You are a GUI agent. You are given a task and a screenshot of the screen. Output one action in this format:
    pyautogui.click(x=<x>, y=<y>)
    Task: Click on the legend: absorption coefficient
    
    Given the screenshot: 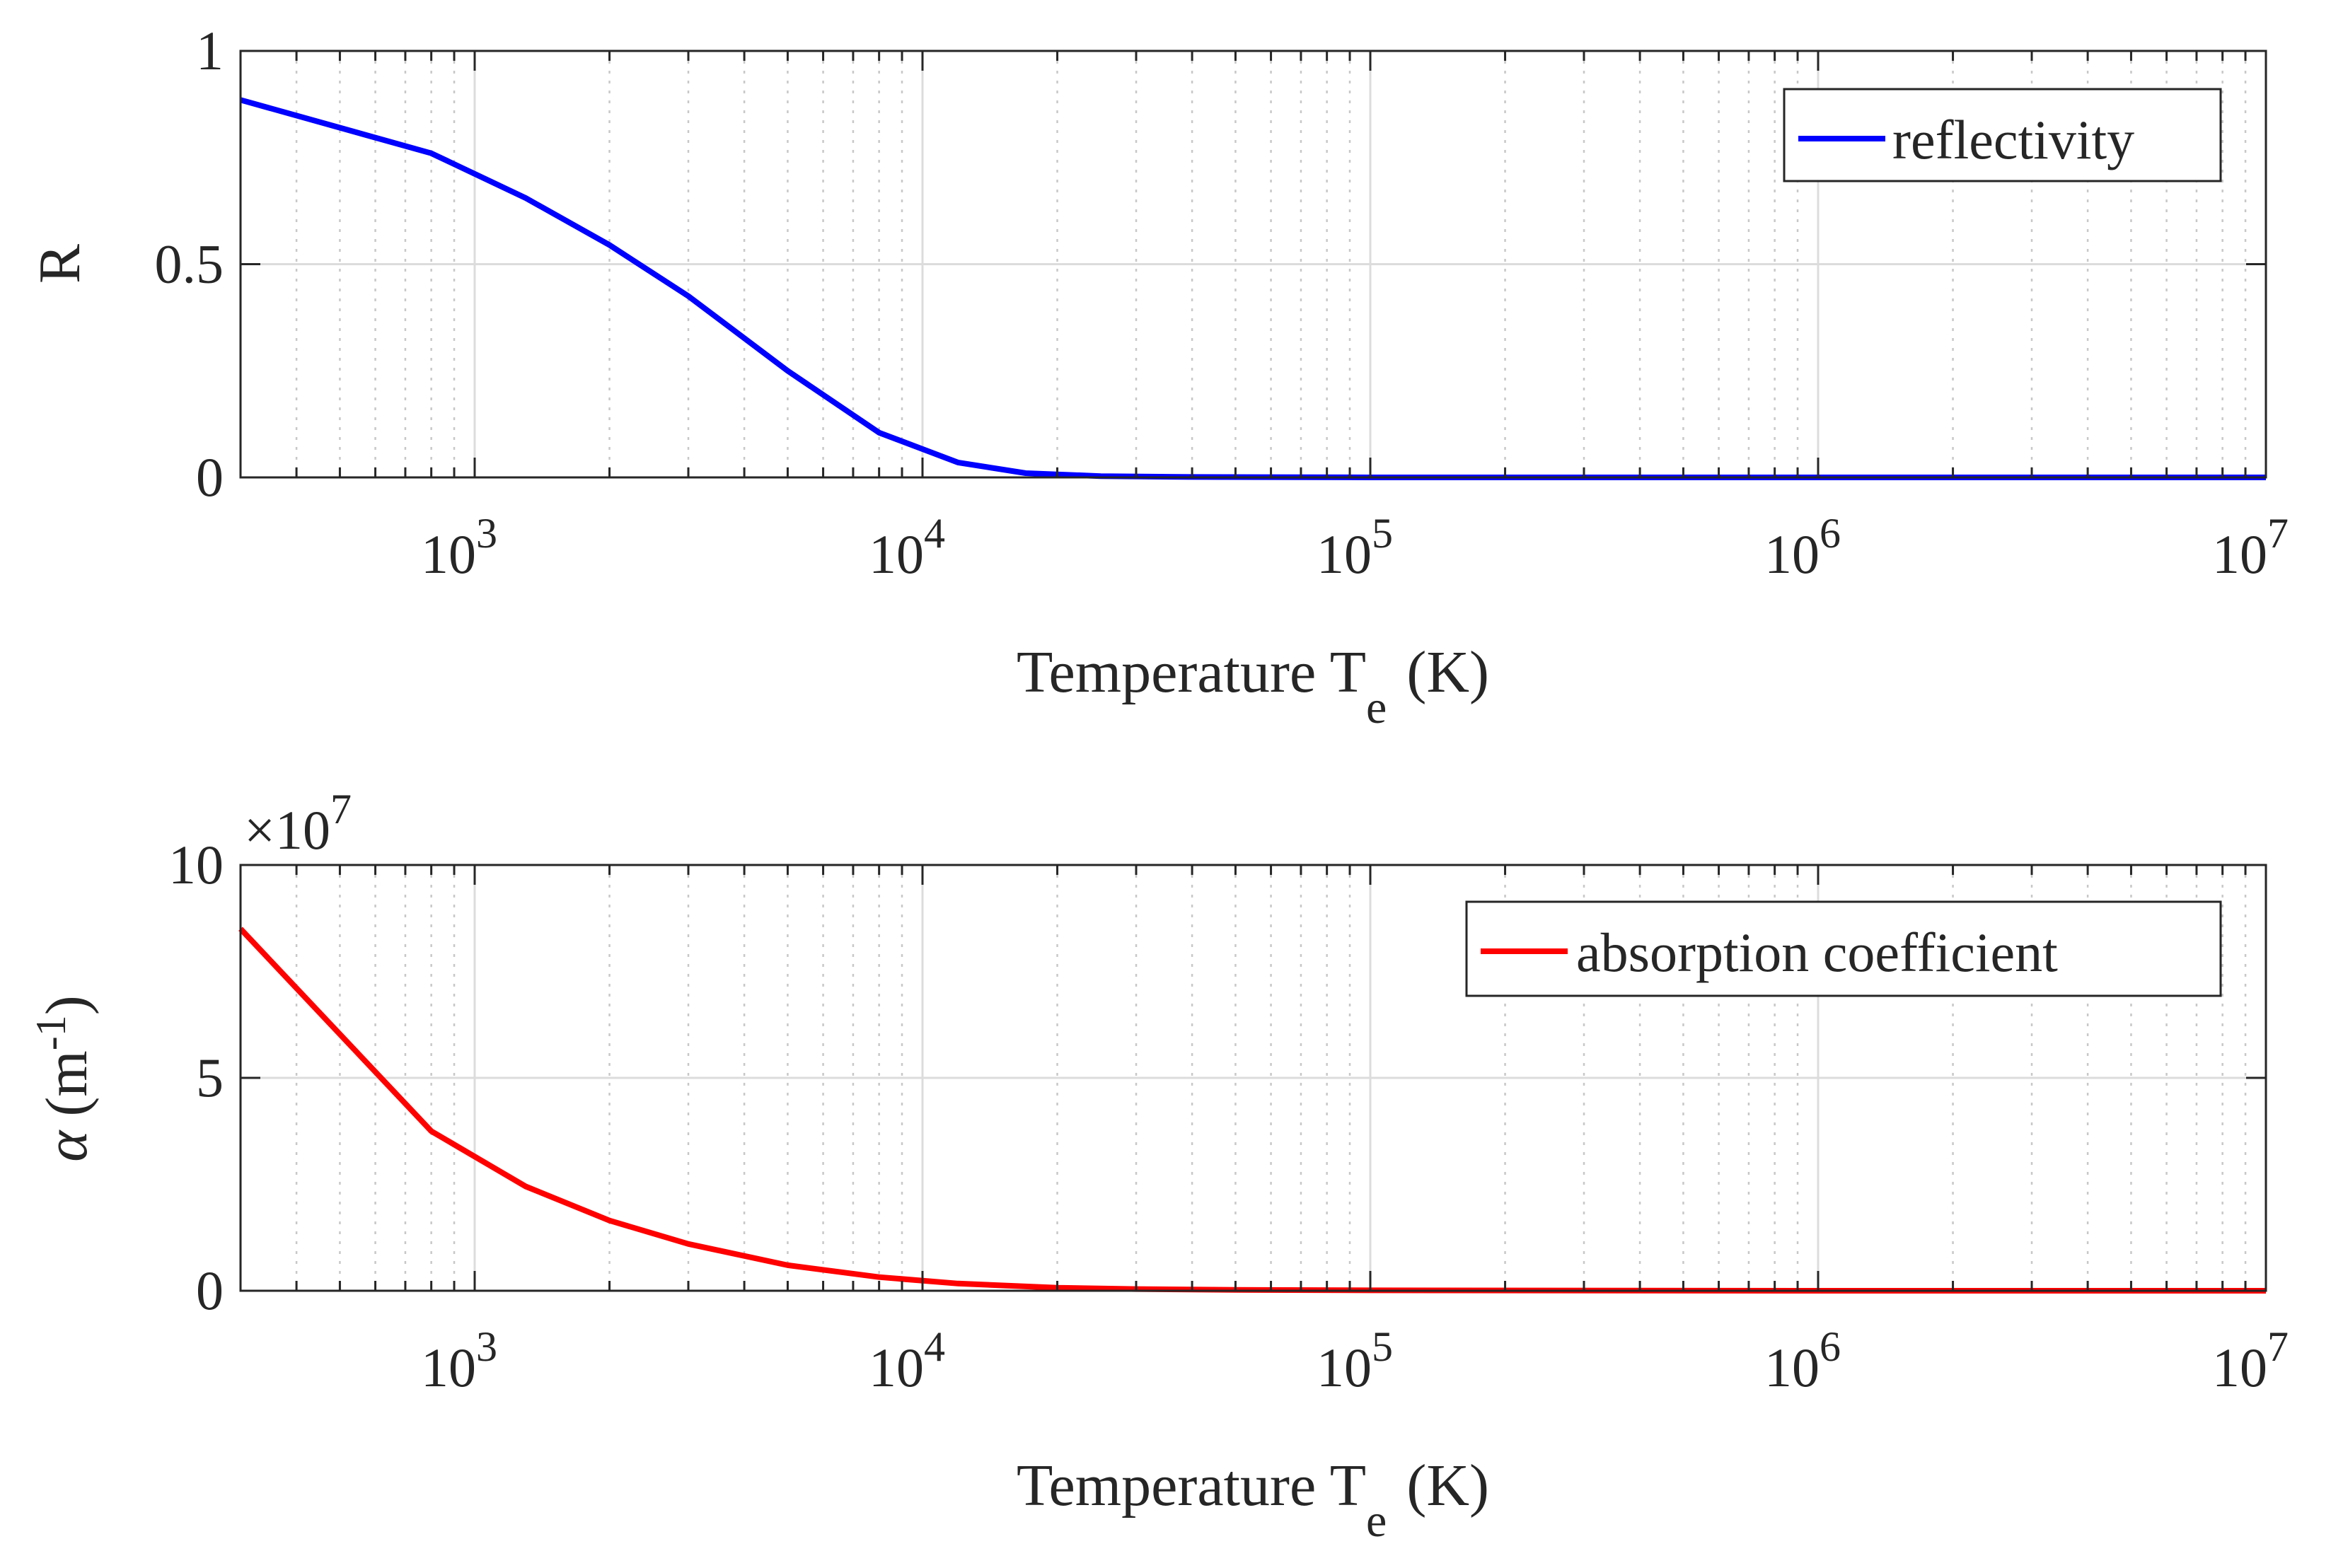 What is the action you would take?
    pyautogui.click(x=1844, y=949)
    